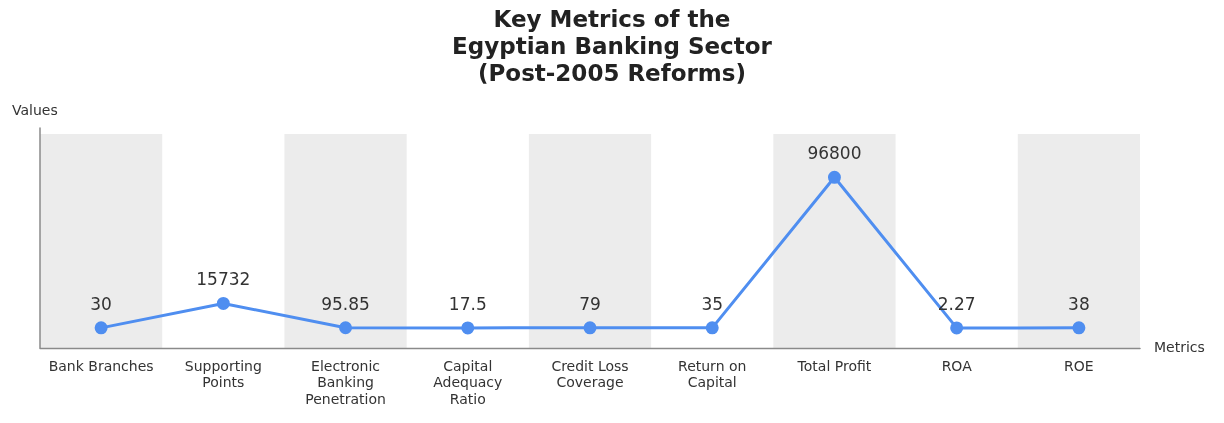 The image size is (1224, 423). I want to click on x-tick-label: Return on Capital, so click(712, 374).